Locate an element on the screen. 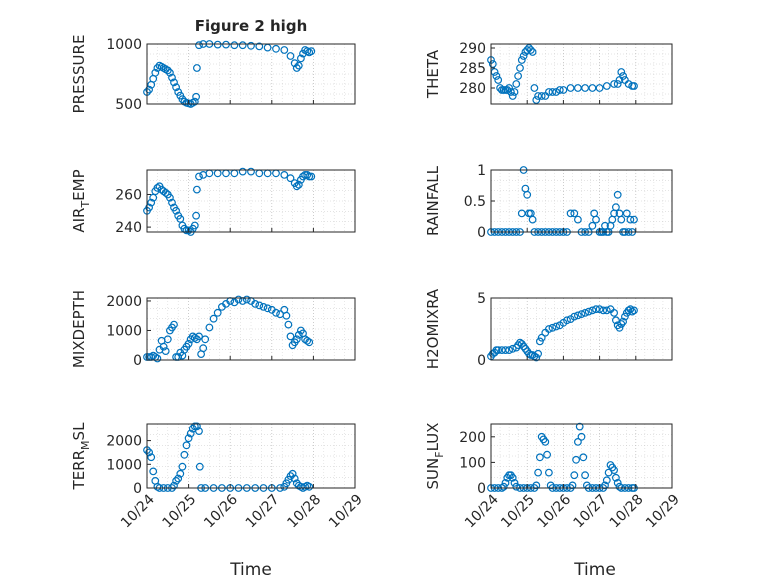 This screenshot has width=778, height=583. y-tick-label: 285 is located at coordinates (472, 69).